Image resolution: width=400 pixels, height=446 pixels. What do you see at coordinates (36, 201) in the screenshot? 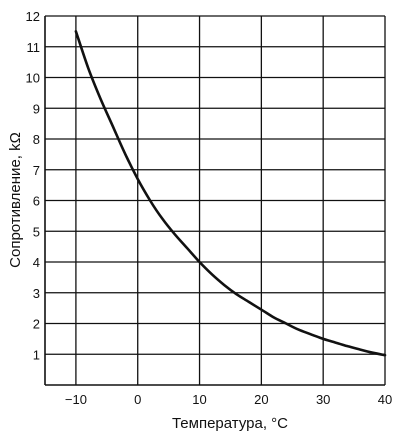
I see `y-tick-label: 6` at bounding box center [36, 201].